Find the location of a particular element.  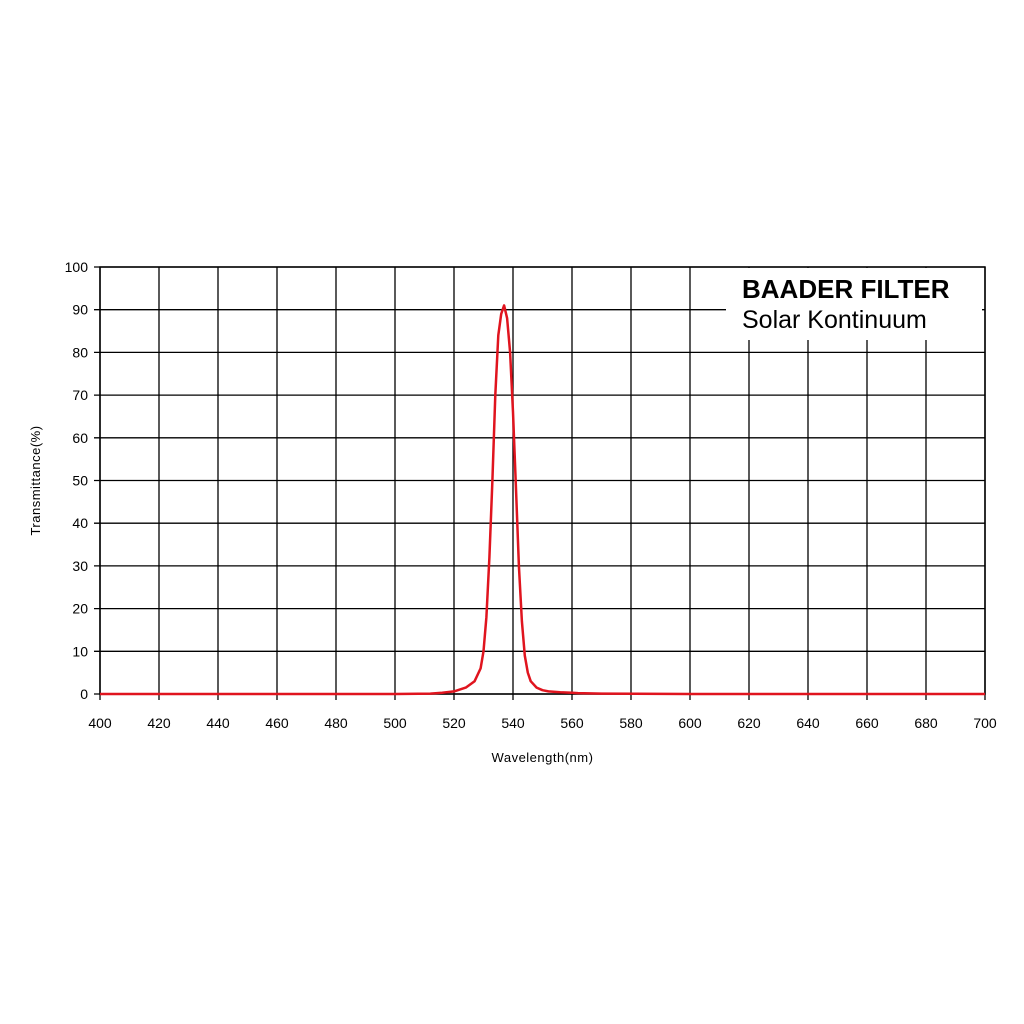

x-tick-label: 660 is located at coordinates (867, 723).